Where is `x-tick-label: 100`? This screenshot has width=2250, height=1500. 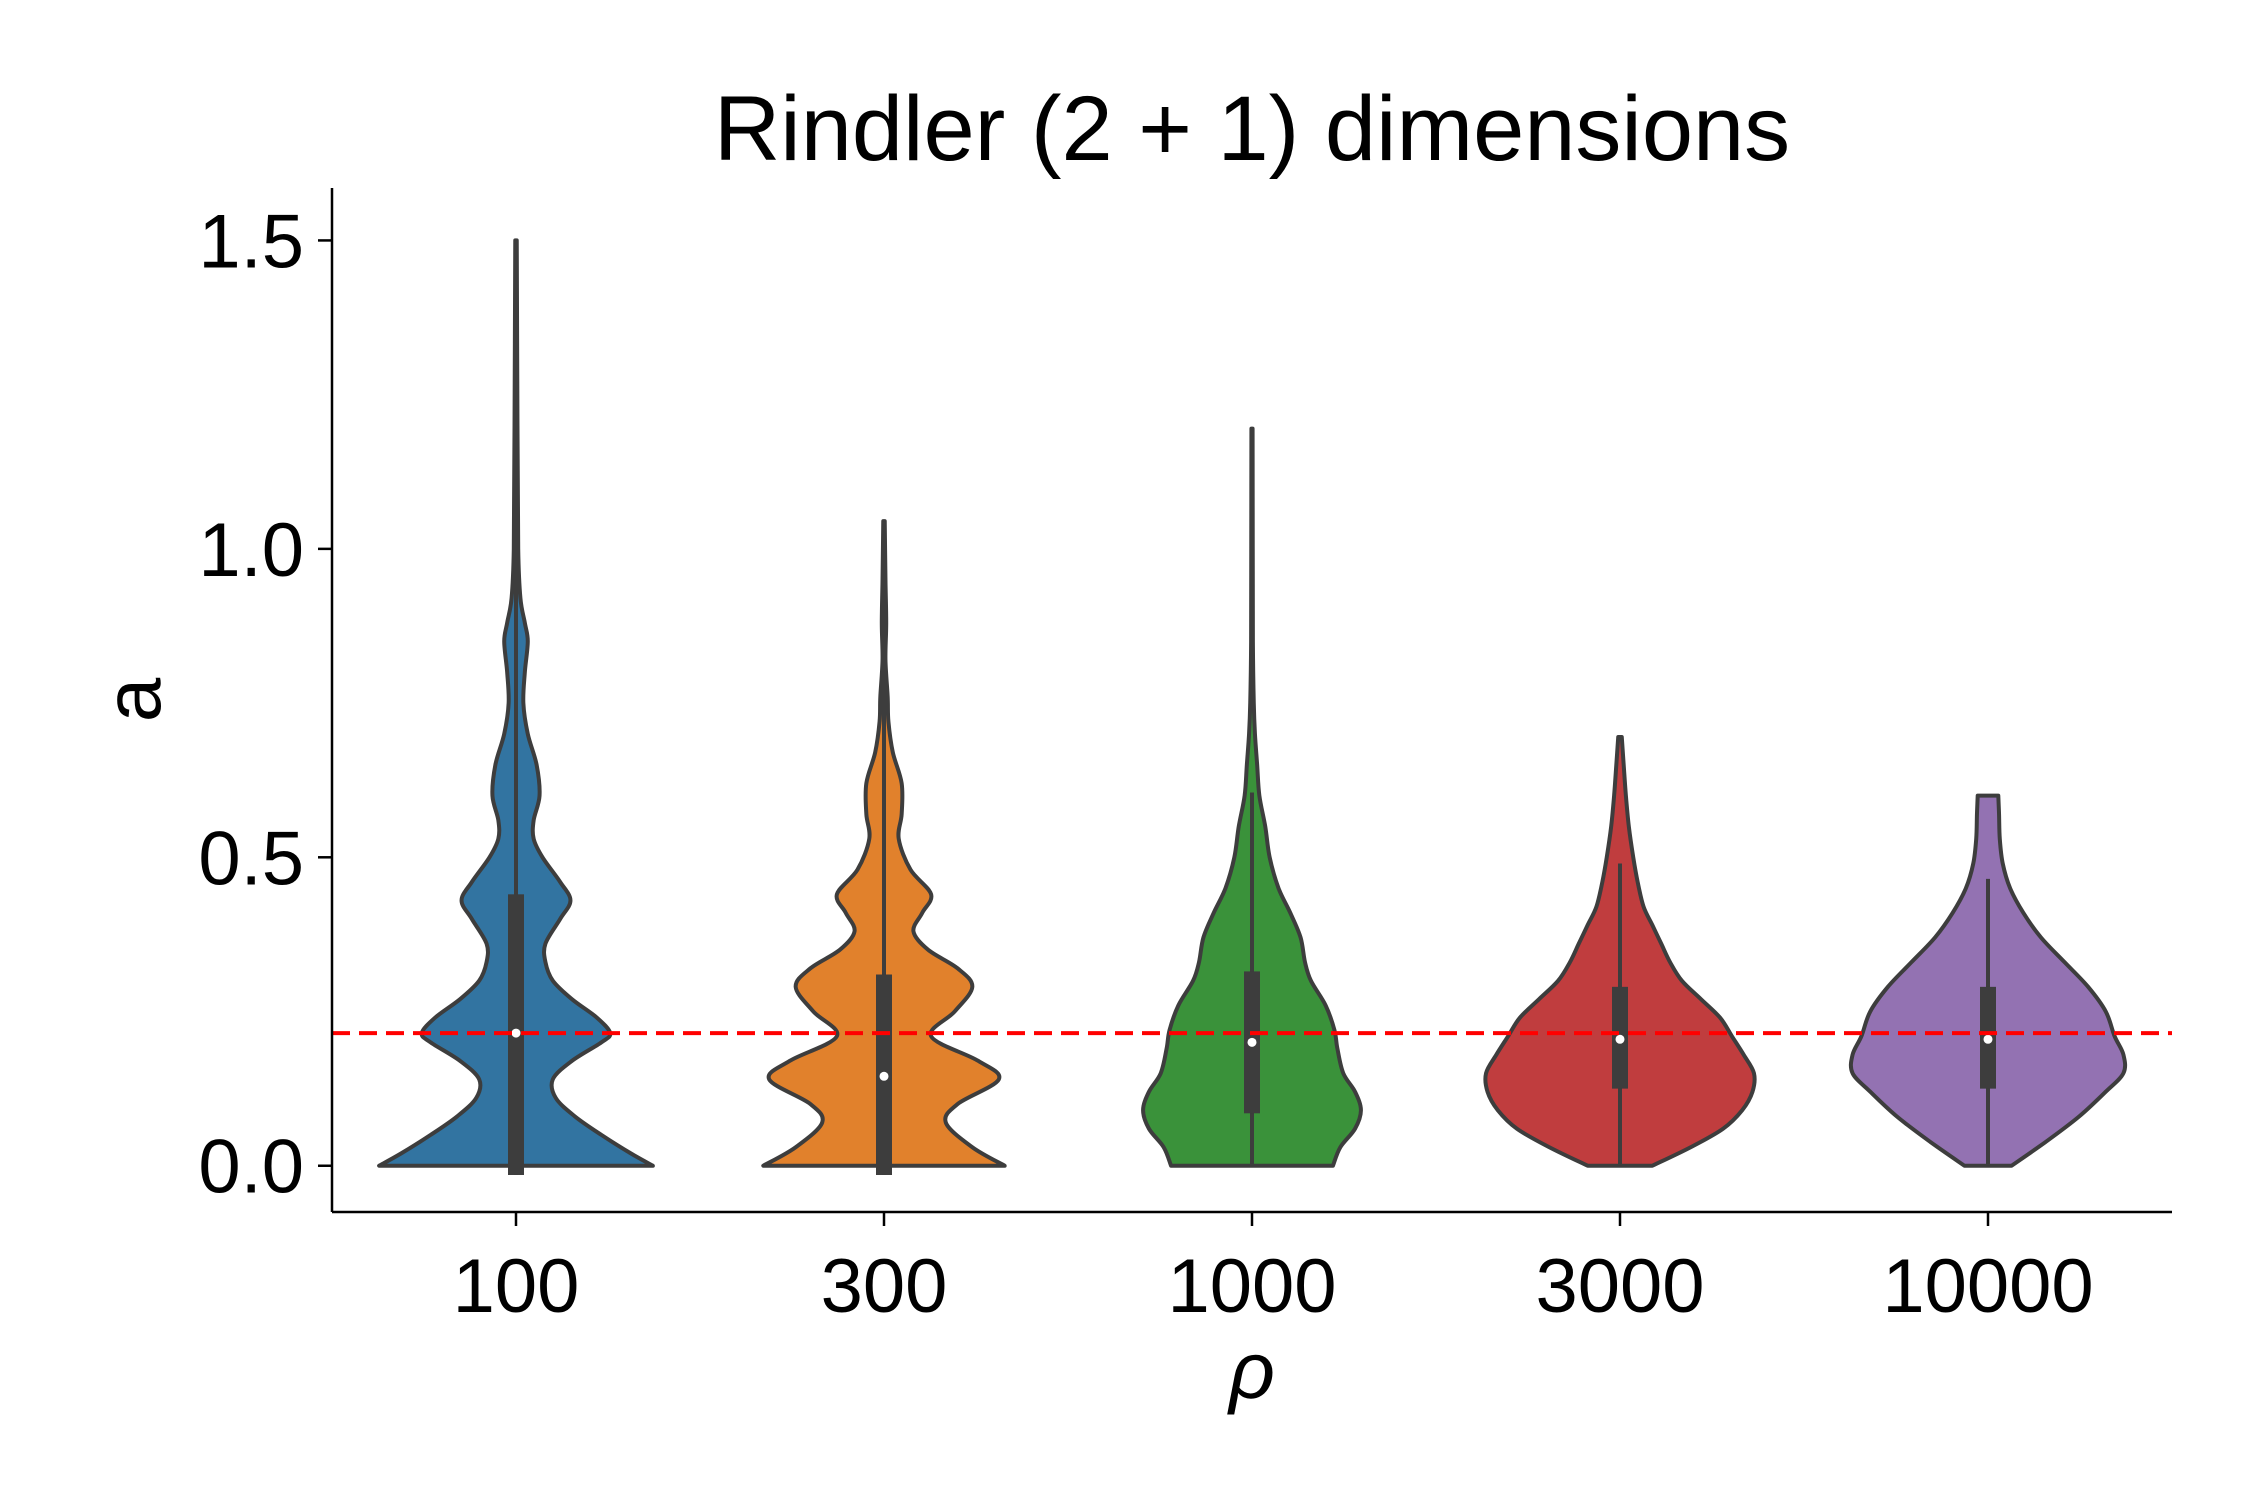
x-tick-label: 100 is located at coordinates (516, 1286).